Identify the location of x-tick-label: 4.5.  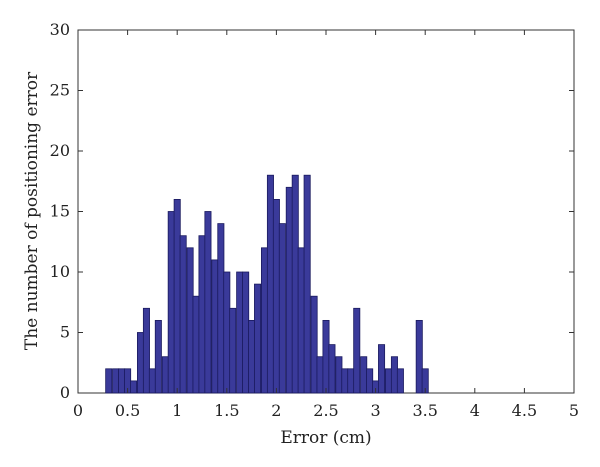
(524, 410).